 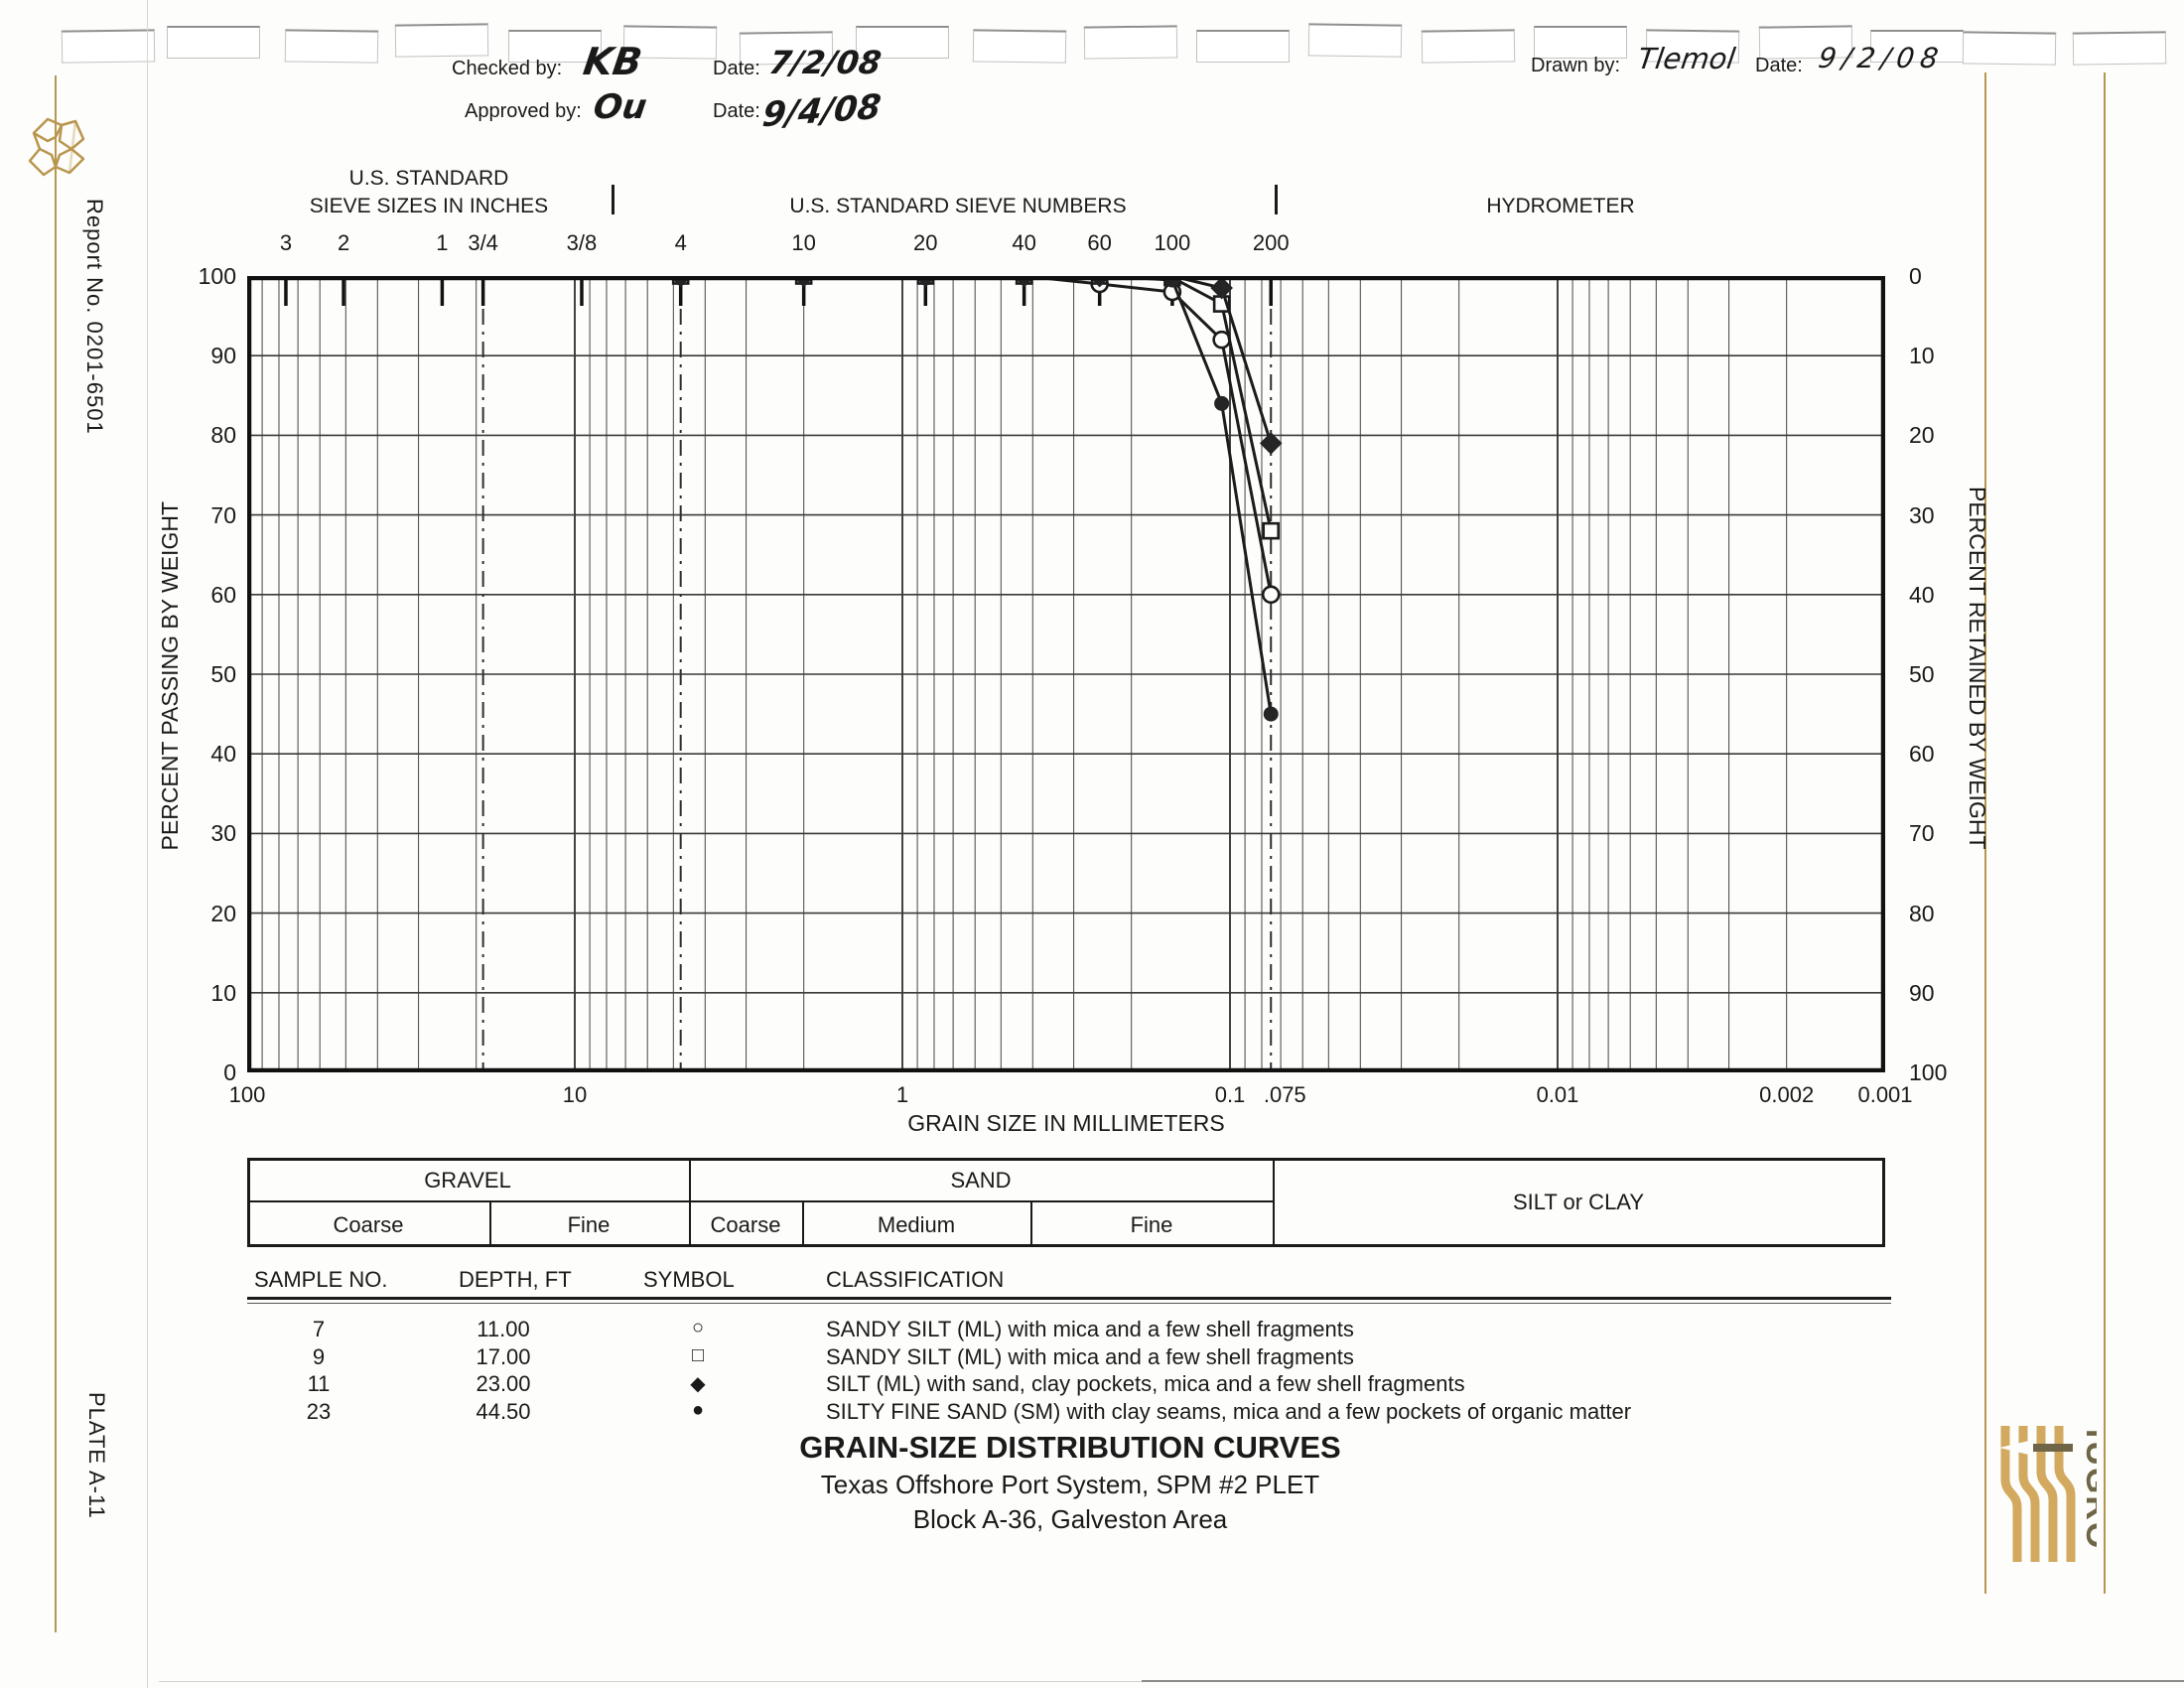 What do you see at coordinates (1779, 65) in the screenshot?
I see `drawn-date-label: Date:` at bounding box center [1779, 65].